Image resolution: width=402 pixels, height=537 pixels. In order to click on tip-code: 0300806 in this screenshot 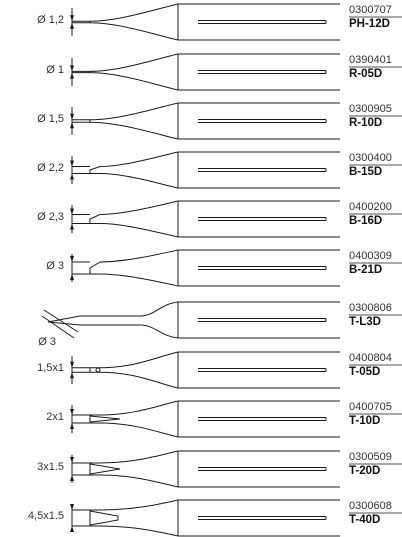, I will do `click(370, 308)`.